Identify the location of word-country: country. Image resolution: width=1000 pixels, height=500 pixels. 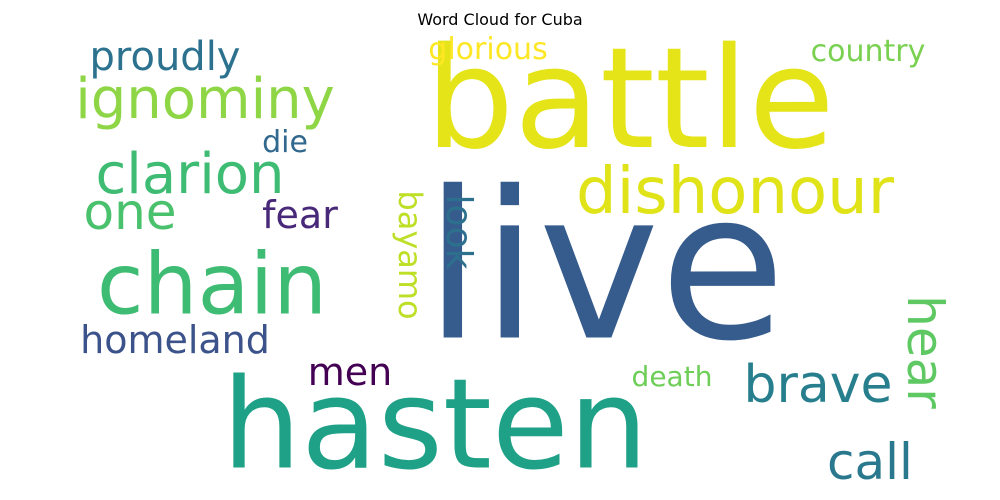
(868, 51).